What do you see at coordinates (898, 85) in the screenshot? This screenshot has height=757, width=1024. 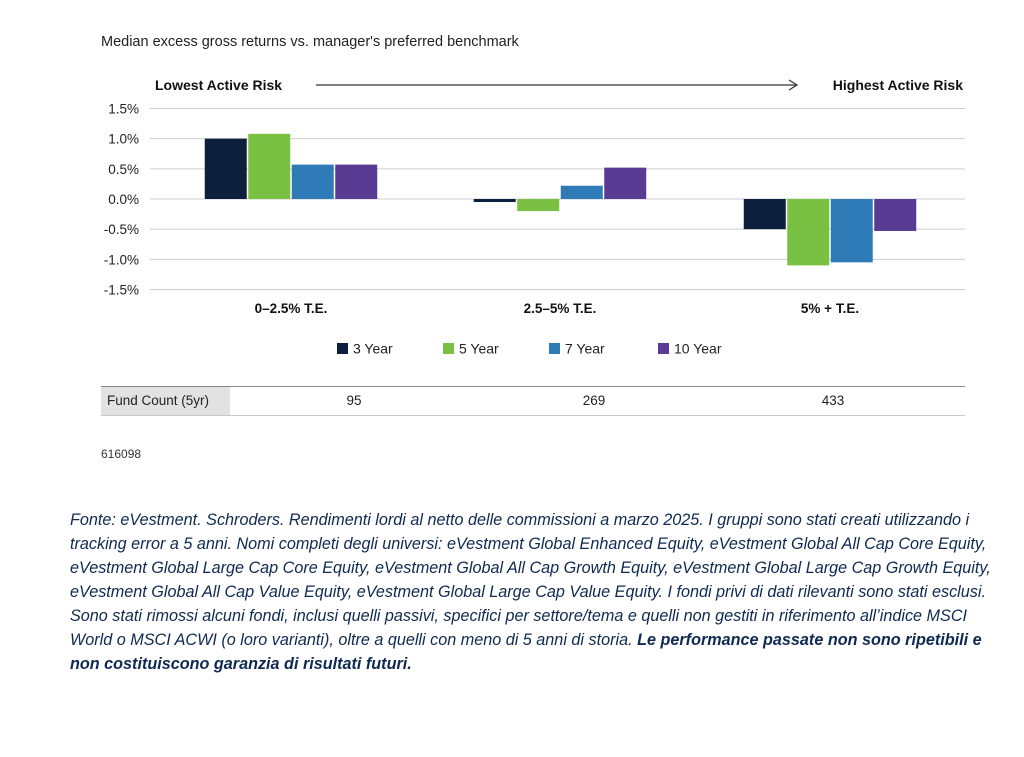 I see `highest-risk-label: Highest Active Risk` at bounding box center [898, 85].